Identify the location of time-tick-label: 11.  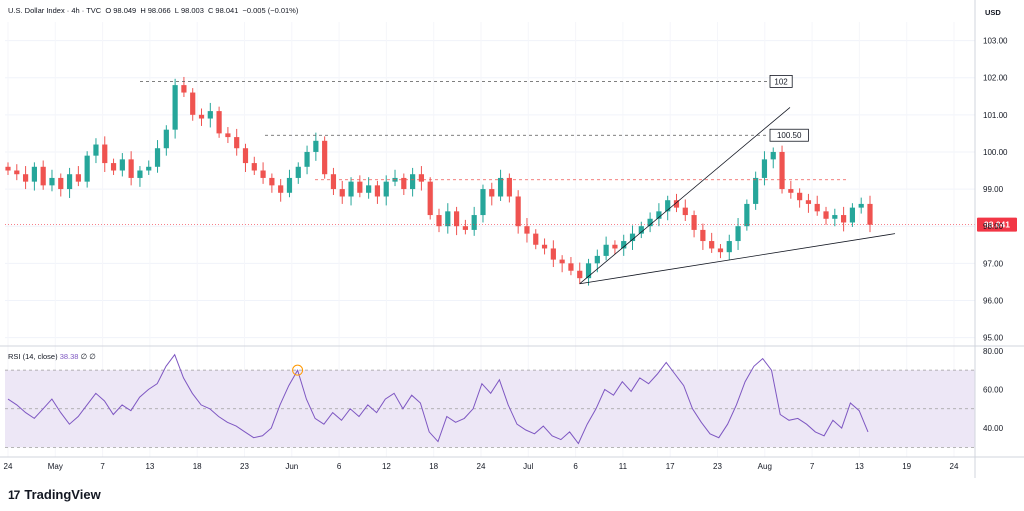
(623, 466).